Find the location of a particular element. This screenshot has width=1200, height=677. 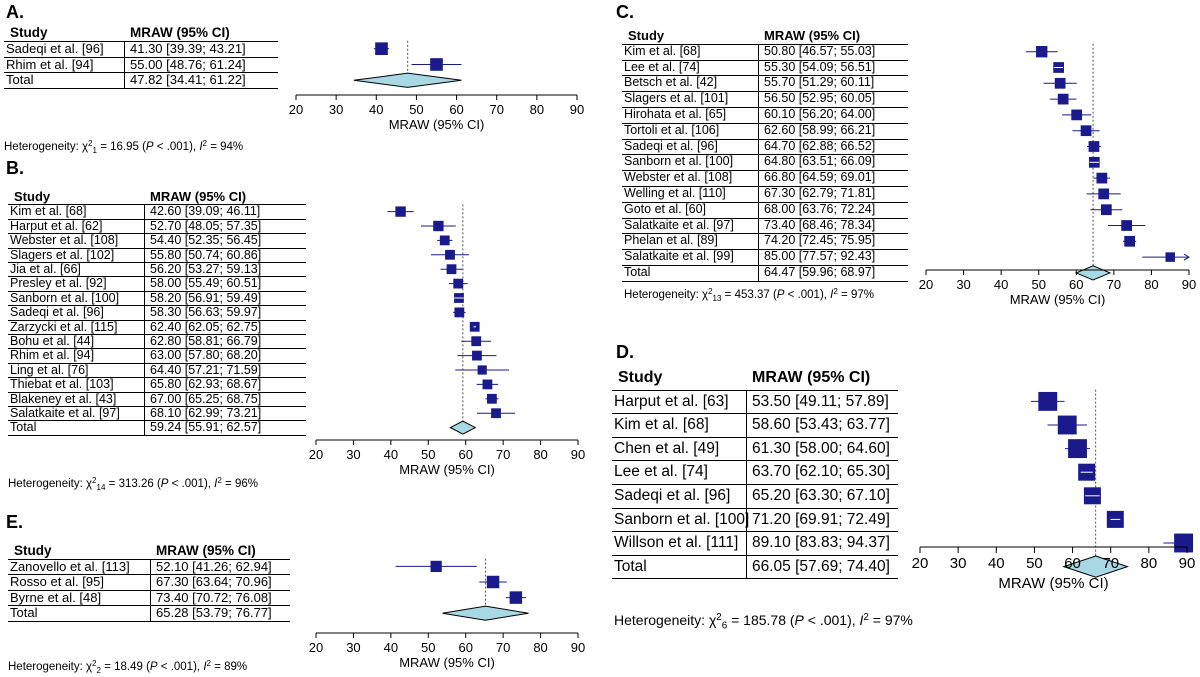

x-axis-label: MRAW (95% CI) is located at coordinates (447, 469).